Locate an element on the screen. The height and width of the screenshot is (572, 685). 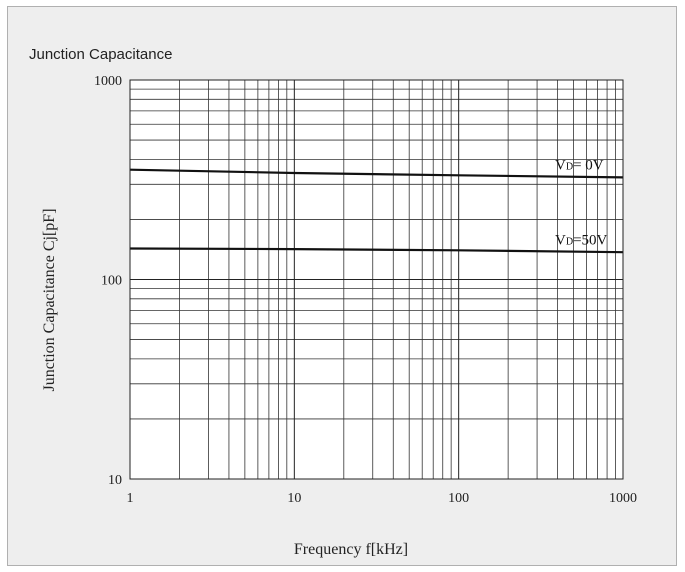
y-tick-label: 100 is located at coordinates (111, 281).